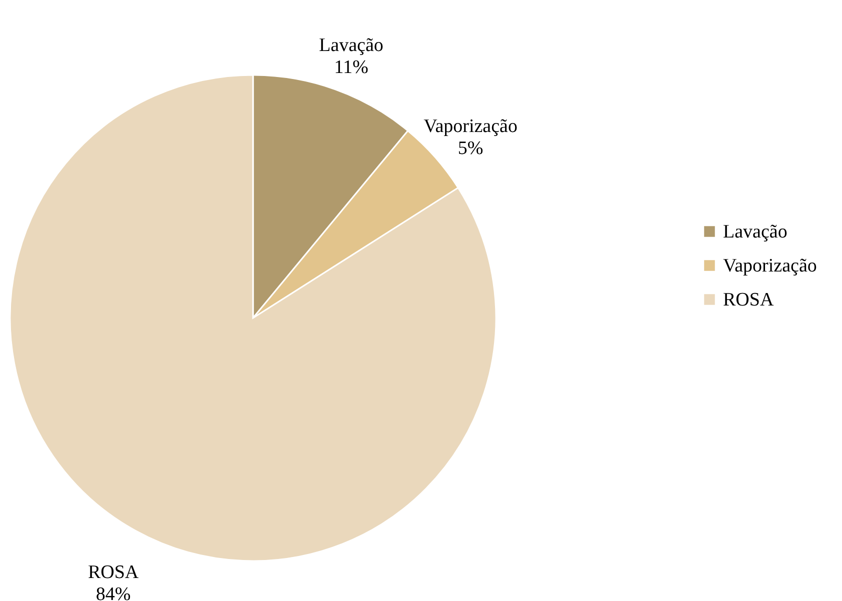 The width and height of the screenshot is (842, 601). Describe the element at coordinates (748, 300) in the screenshot. I see `legend-label: ROSA` at that location.